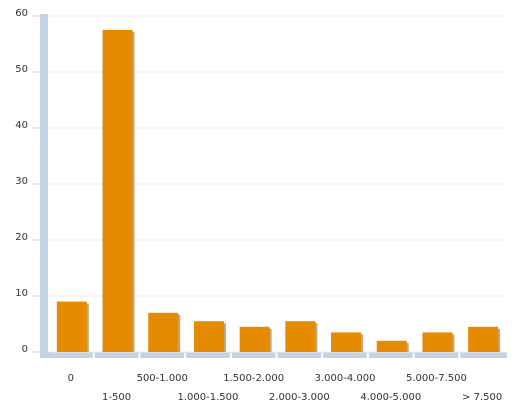 The width and height of the screenshot is (515, 419). I want to click on x-tick-label: > 7.500, so click(482, 397).